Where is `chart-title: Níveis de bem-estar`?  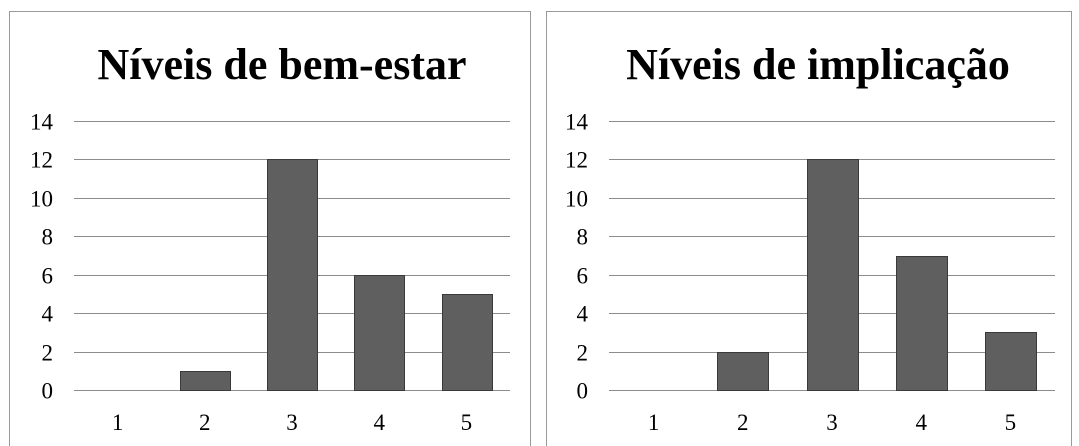 chart-title: Níveis de bem-estar is located at coordinates (281, 64).